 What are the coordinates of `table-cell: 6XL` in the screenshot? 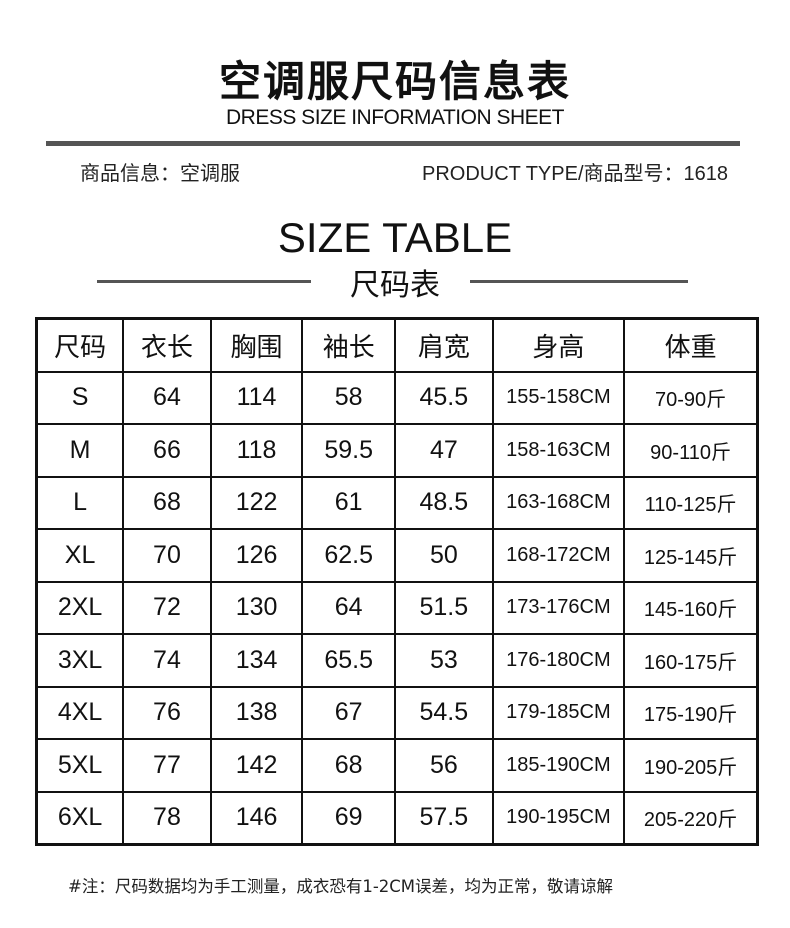 It's located at (80, 818).